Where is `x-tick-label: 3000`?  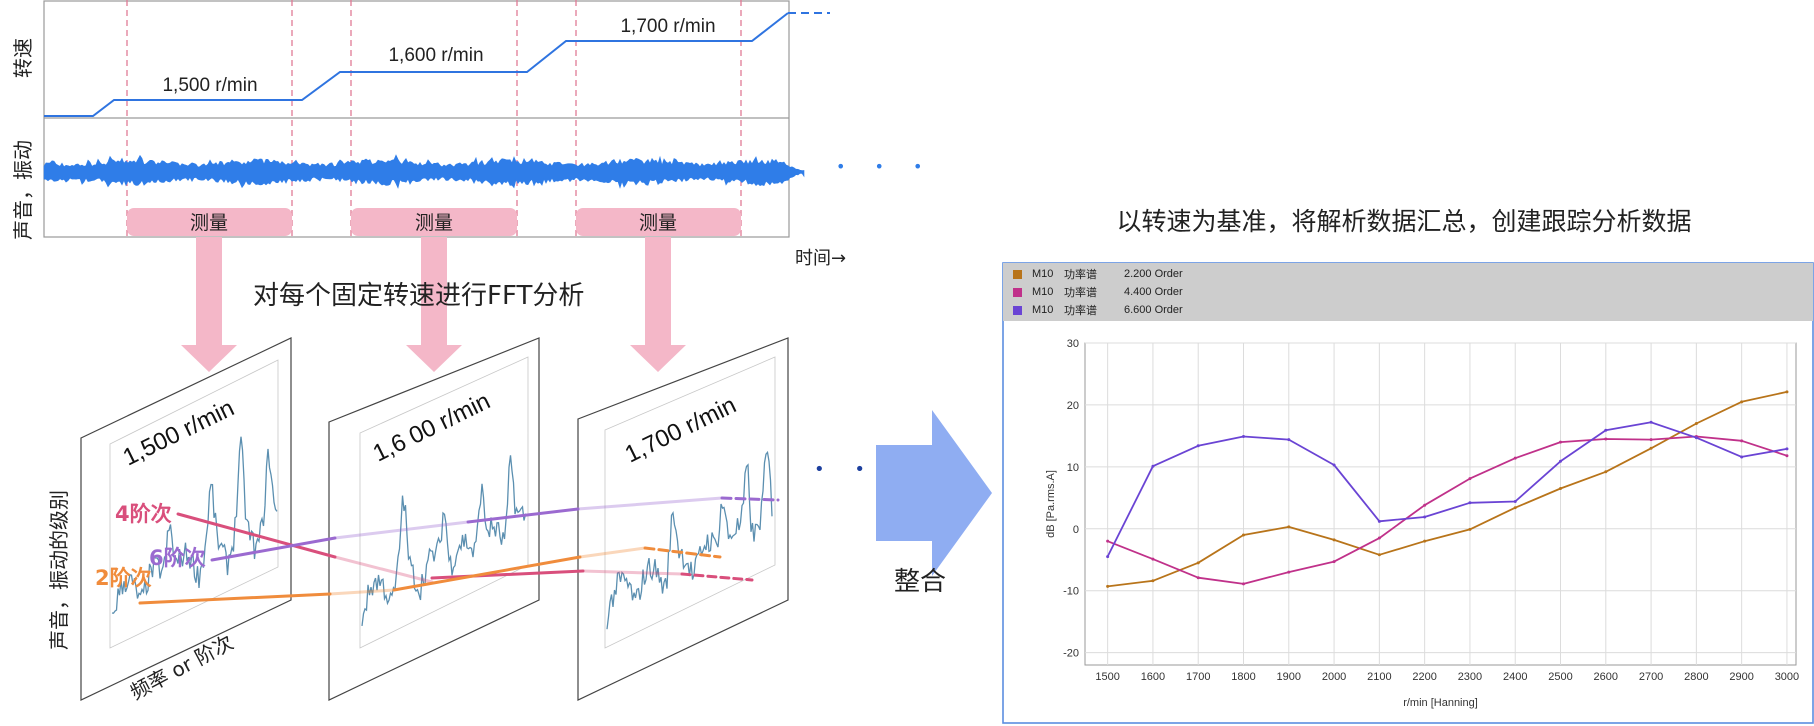 x-tick-label: 3000 is located at coordinates (1787, 677).